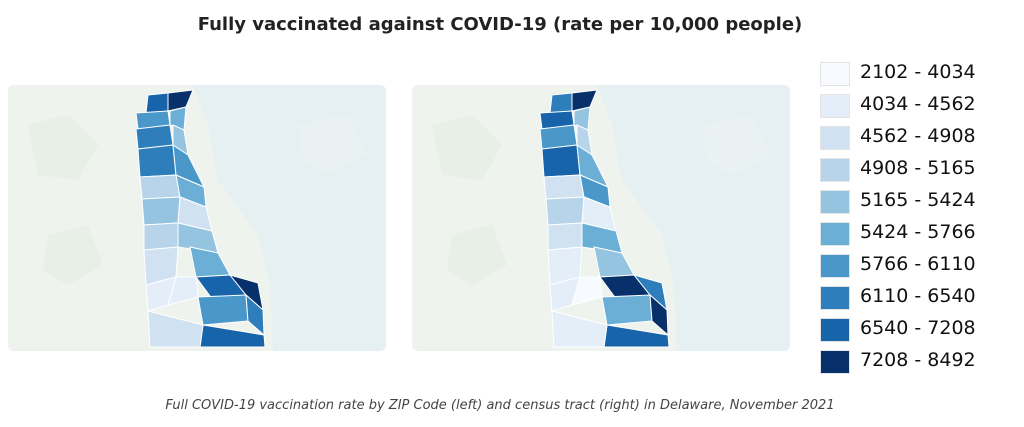 This screenshot has height=427, width=1024. I want to click on legend-item: 7208 - 8492, so click(920, 362).